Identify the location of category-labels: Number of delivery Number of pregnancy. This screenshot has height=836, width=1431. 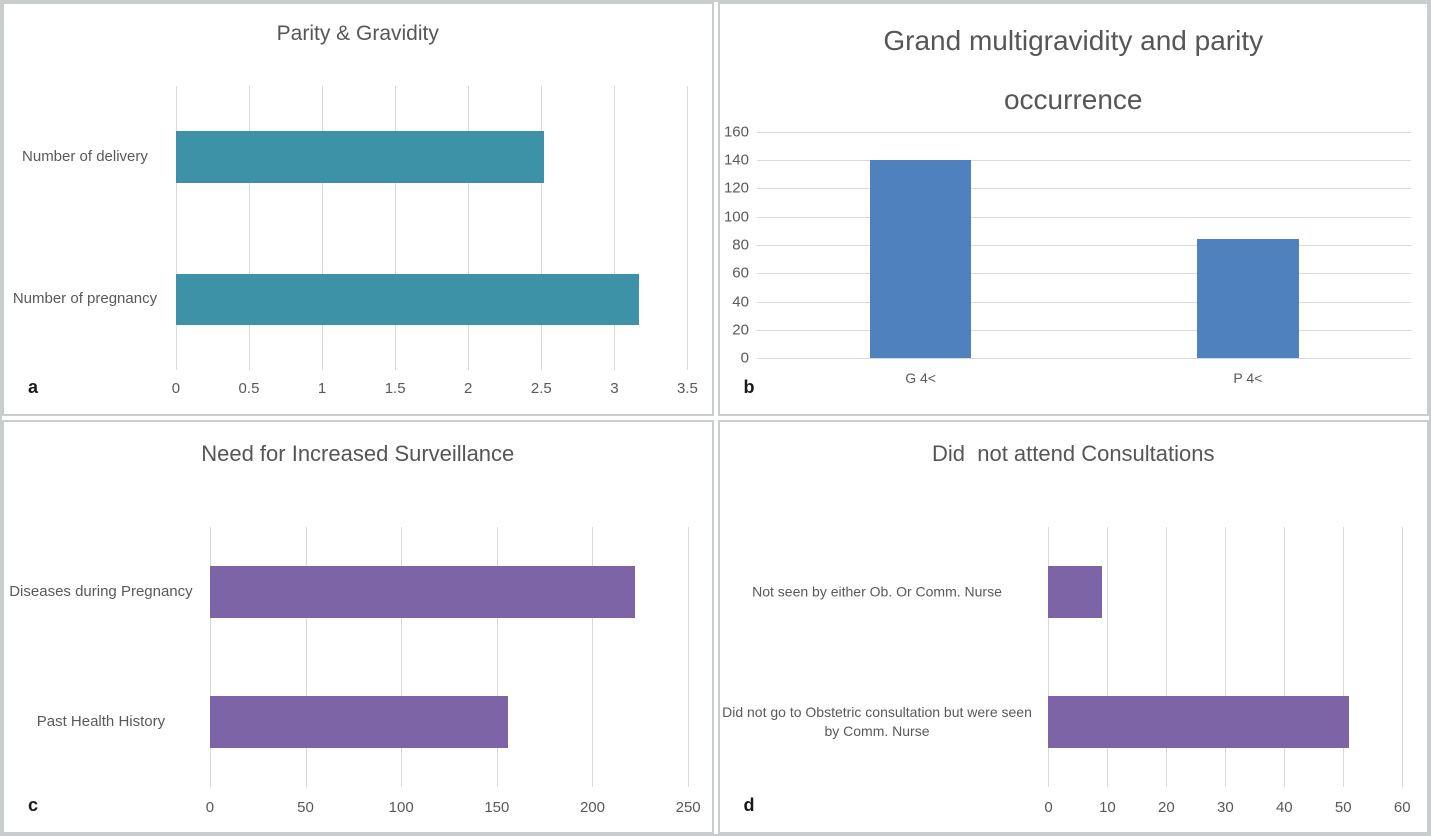
(85, 228).